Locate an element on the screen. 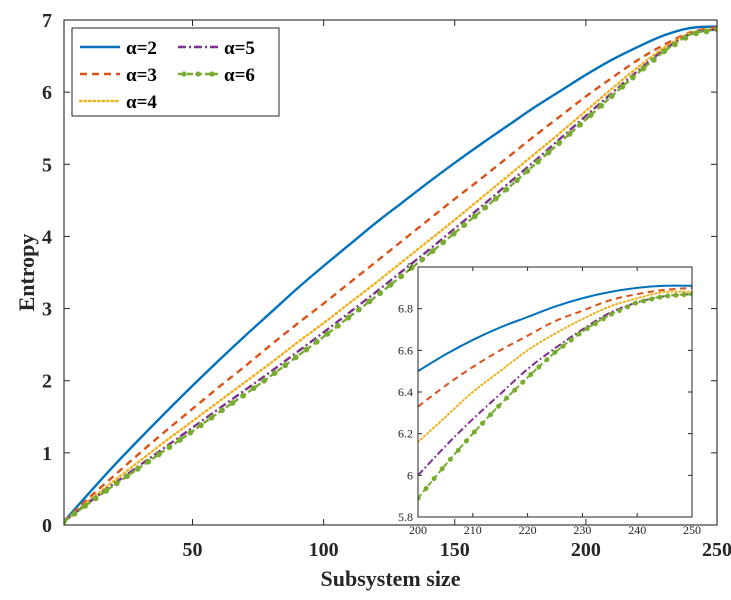 Image resolution: width=731 pixels, height=600 pixels. main-xtick-label: 200 is located at coordinates (586, 550).